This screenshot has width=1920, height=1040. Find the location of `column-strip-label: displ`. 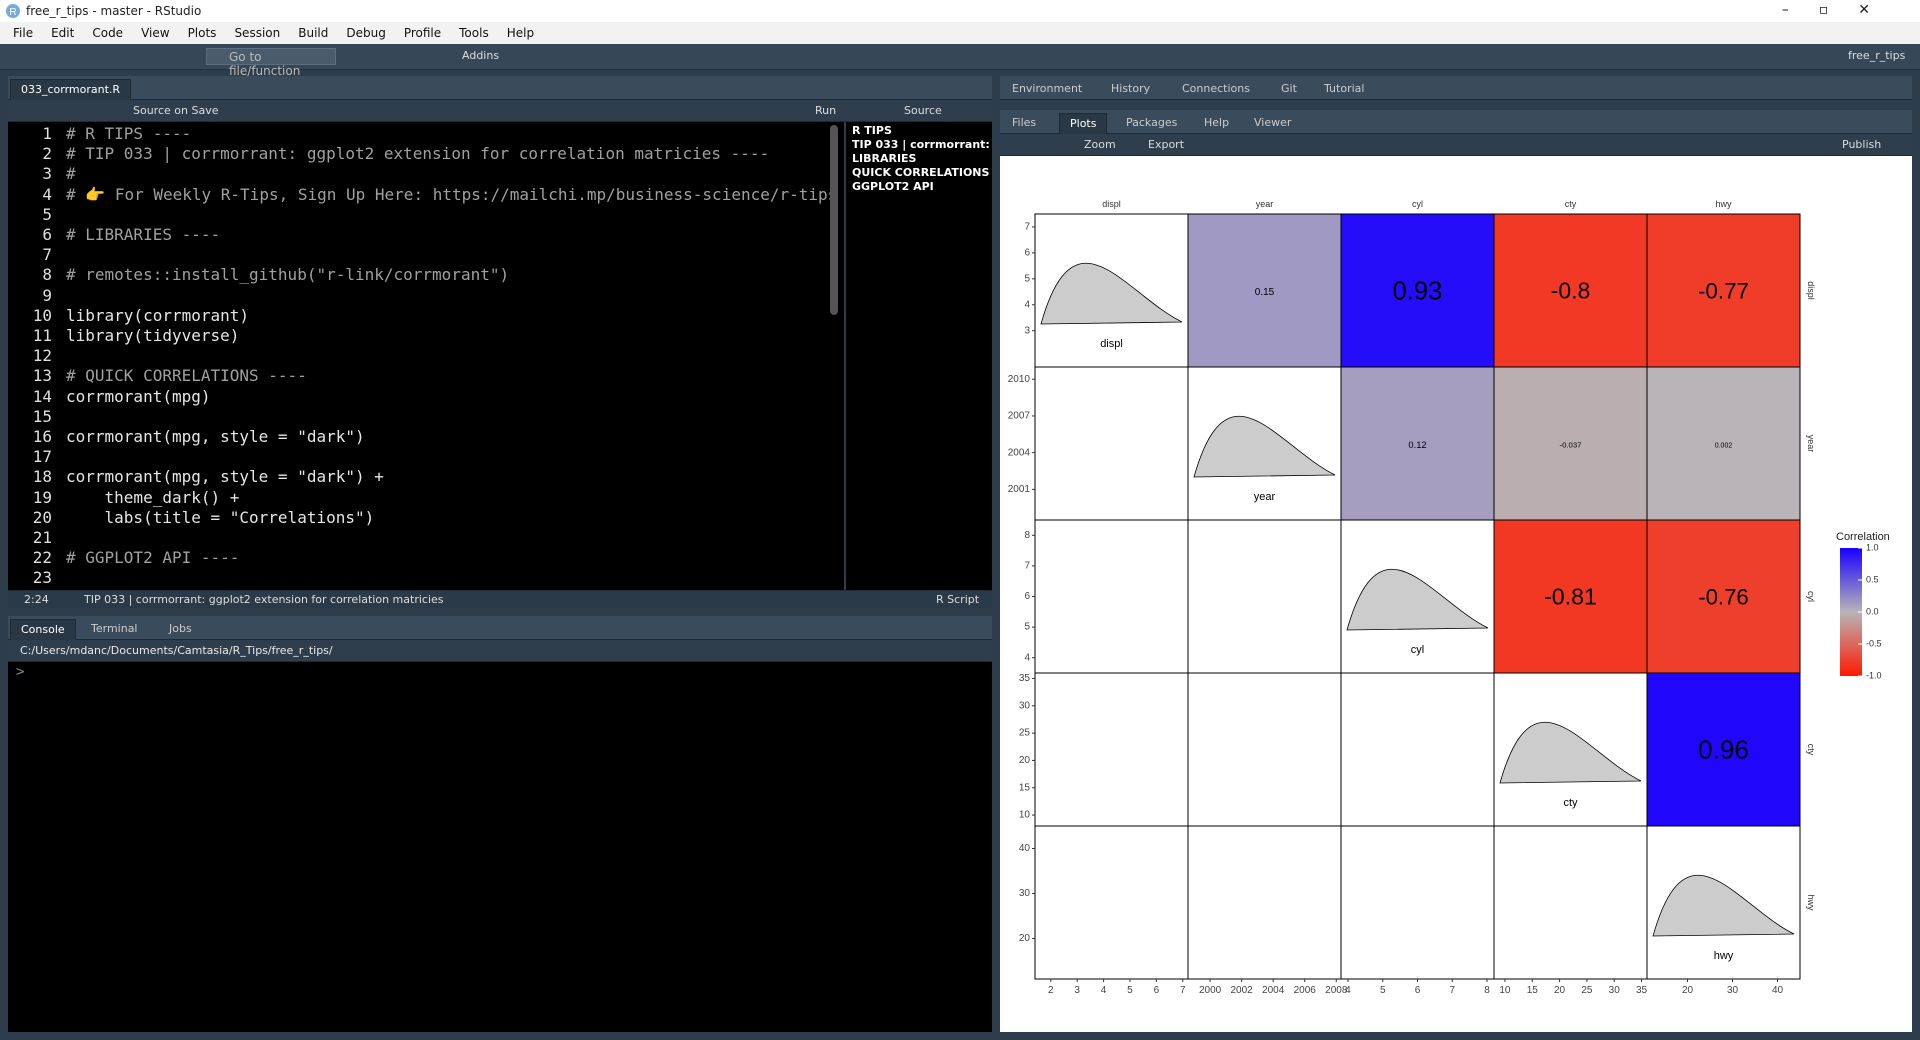

column-strip-label: displ is located at coordinates (1111, 204).